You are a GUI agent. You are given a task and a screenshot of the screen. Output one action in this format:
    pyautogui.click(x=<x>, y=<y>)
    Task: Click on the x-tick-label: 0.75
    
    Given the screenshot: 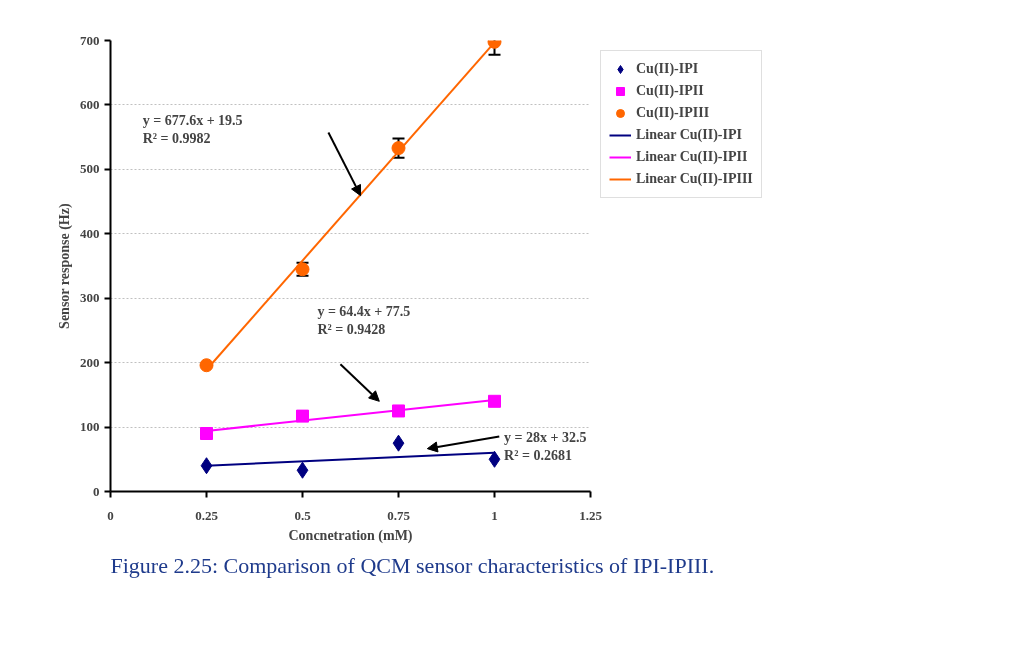 What is the action you would take?
    pyautogui.click(x=399, y=515)
    